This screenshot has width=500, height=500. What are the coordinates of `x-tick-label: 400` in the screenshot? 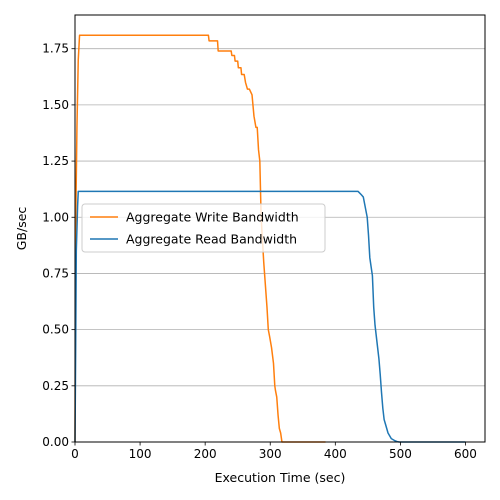 It's located at (335, 454).